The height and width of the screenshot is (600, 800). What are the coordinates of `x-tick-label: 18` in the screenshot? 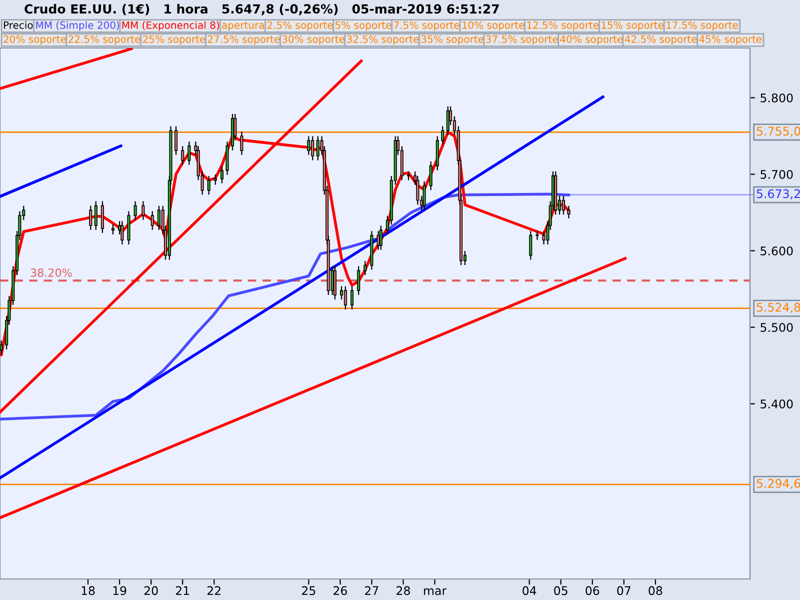 It's located at (88, 591).